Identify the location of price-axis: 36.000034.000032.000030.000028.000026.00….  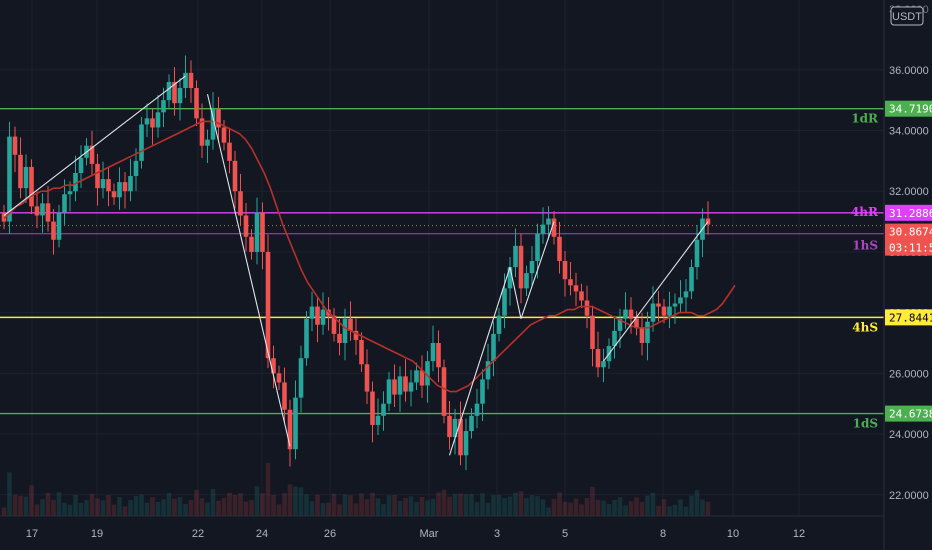
(907, 275).